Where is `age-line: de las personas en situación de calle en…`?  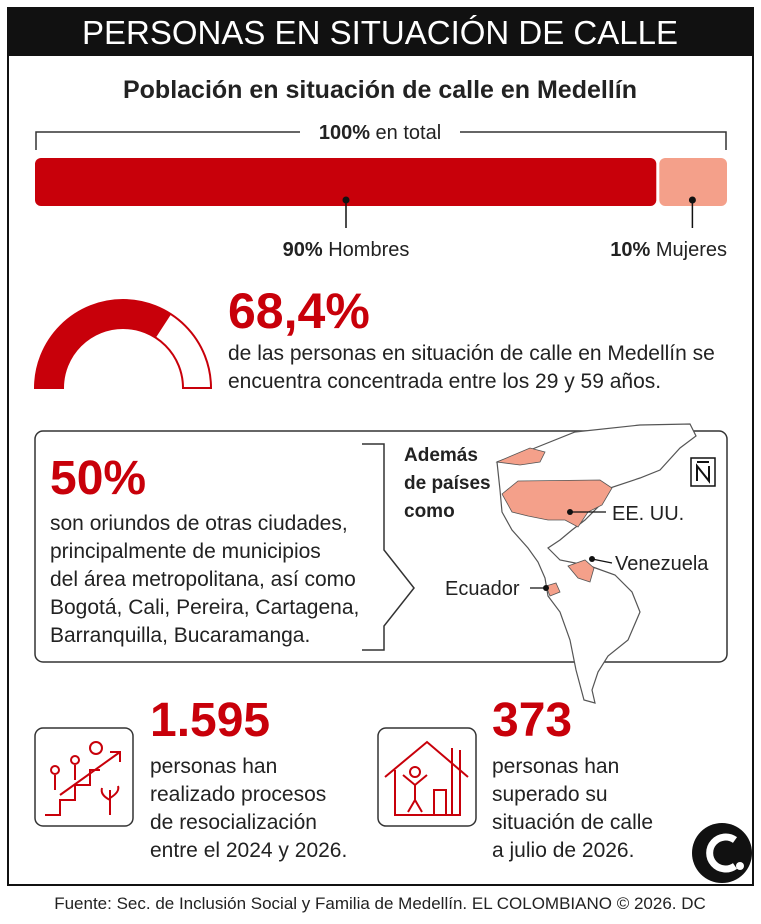 age-line: de las personas en situación de calle en… is located at coordinates (471, 353).